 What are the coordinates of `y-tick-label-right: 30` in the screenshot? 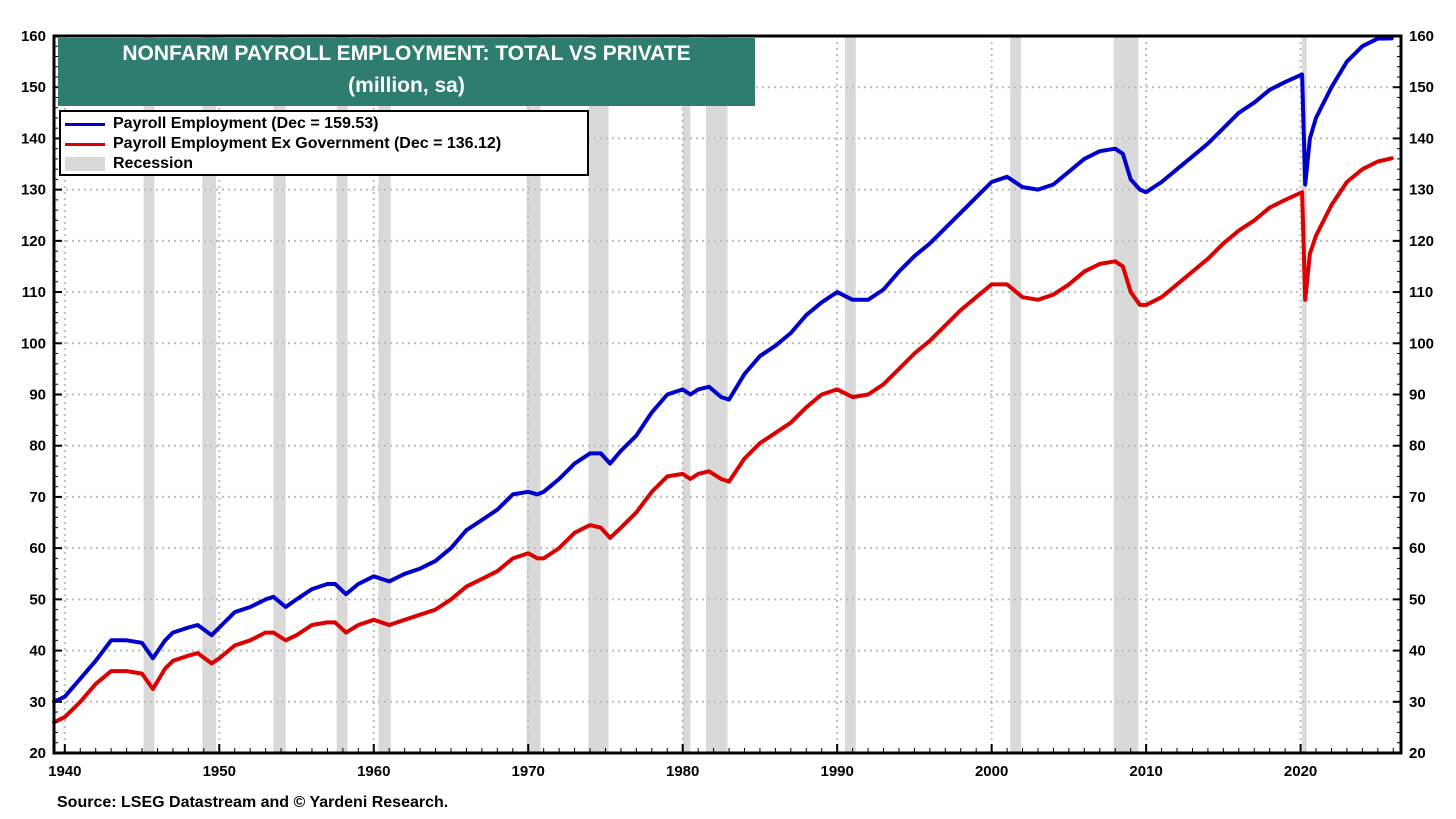 It's located at (1417, 702).